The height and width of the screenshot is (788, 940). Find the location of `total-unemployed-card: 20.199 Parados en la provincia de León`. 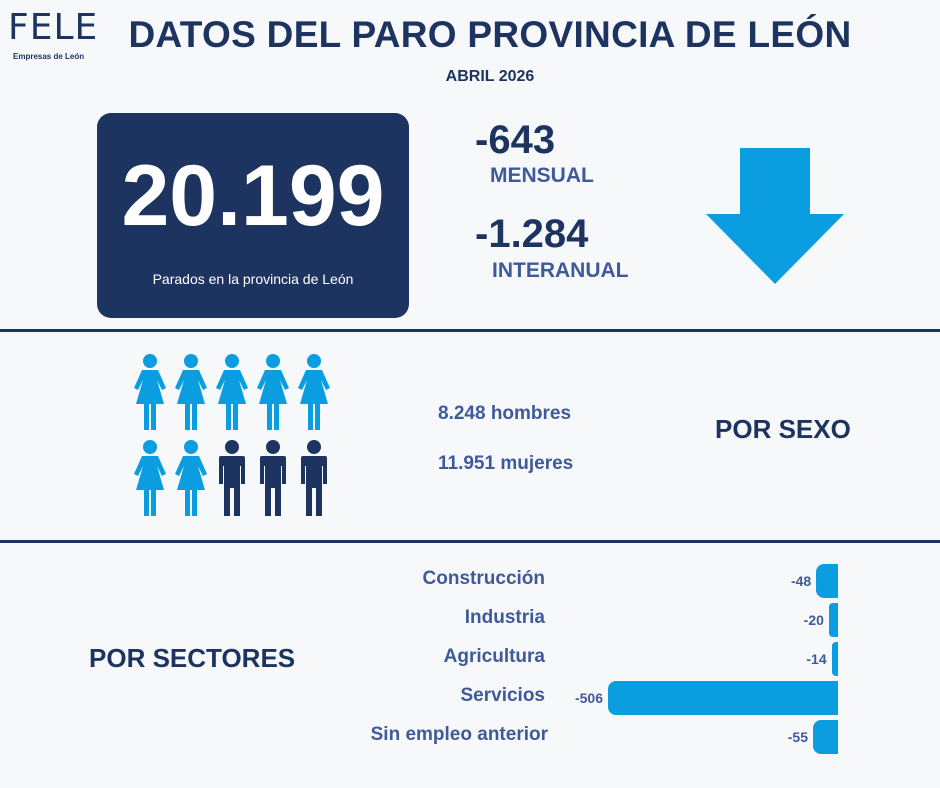

total-unemployed-card: 20.199 Parados en la provincia de León is located at coordinates (253, 215).